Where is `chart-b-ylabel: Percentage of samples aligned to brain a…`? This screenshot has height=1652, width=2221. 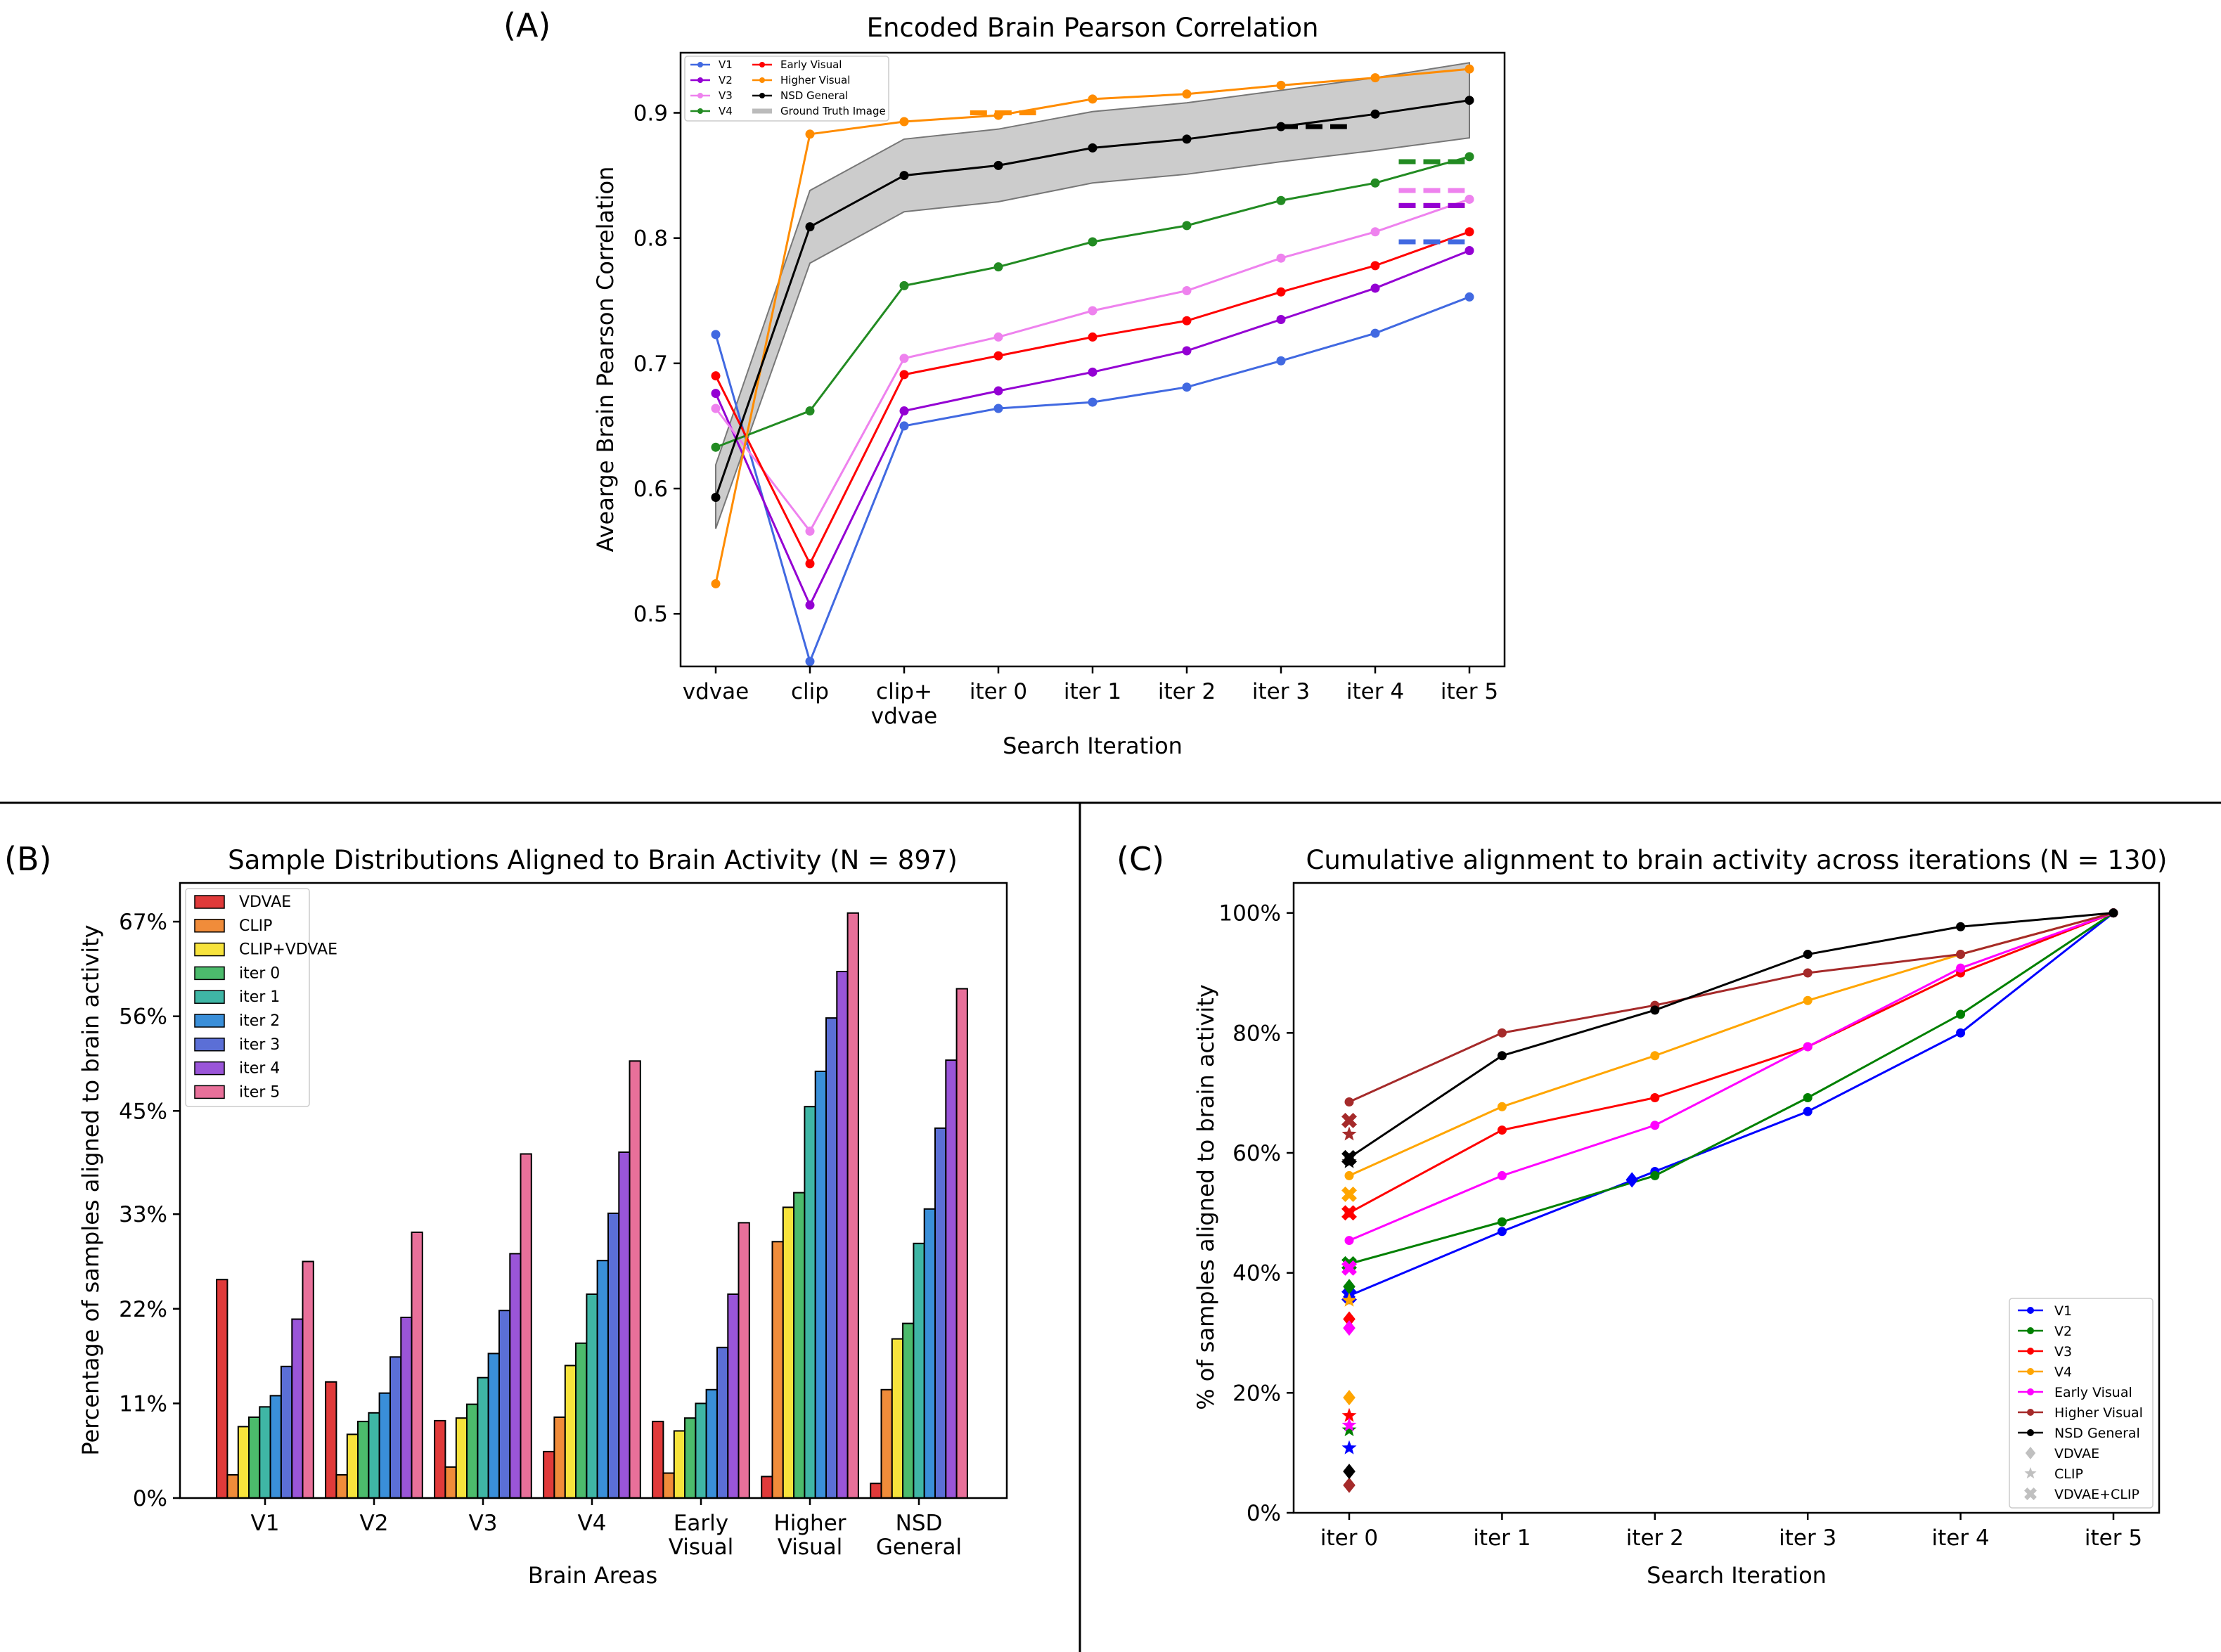
chart-b-ylabel: Percentage of samples aligned to brain a… is located at coordinates (90, 1189).